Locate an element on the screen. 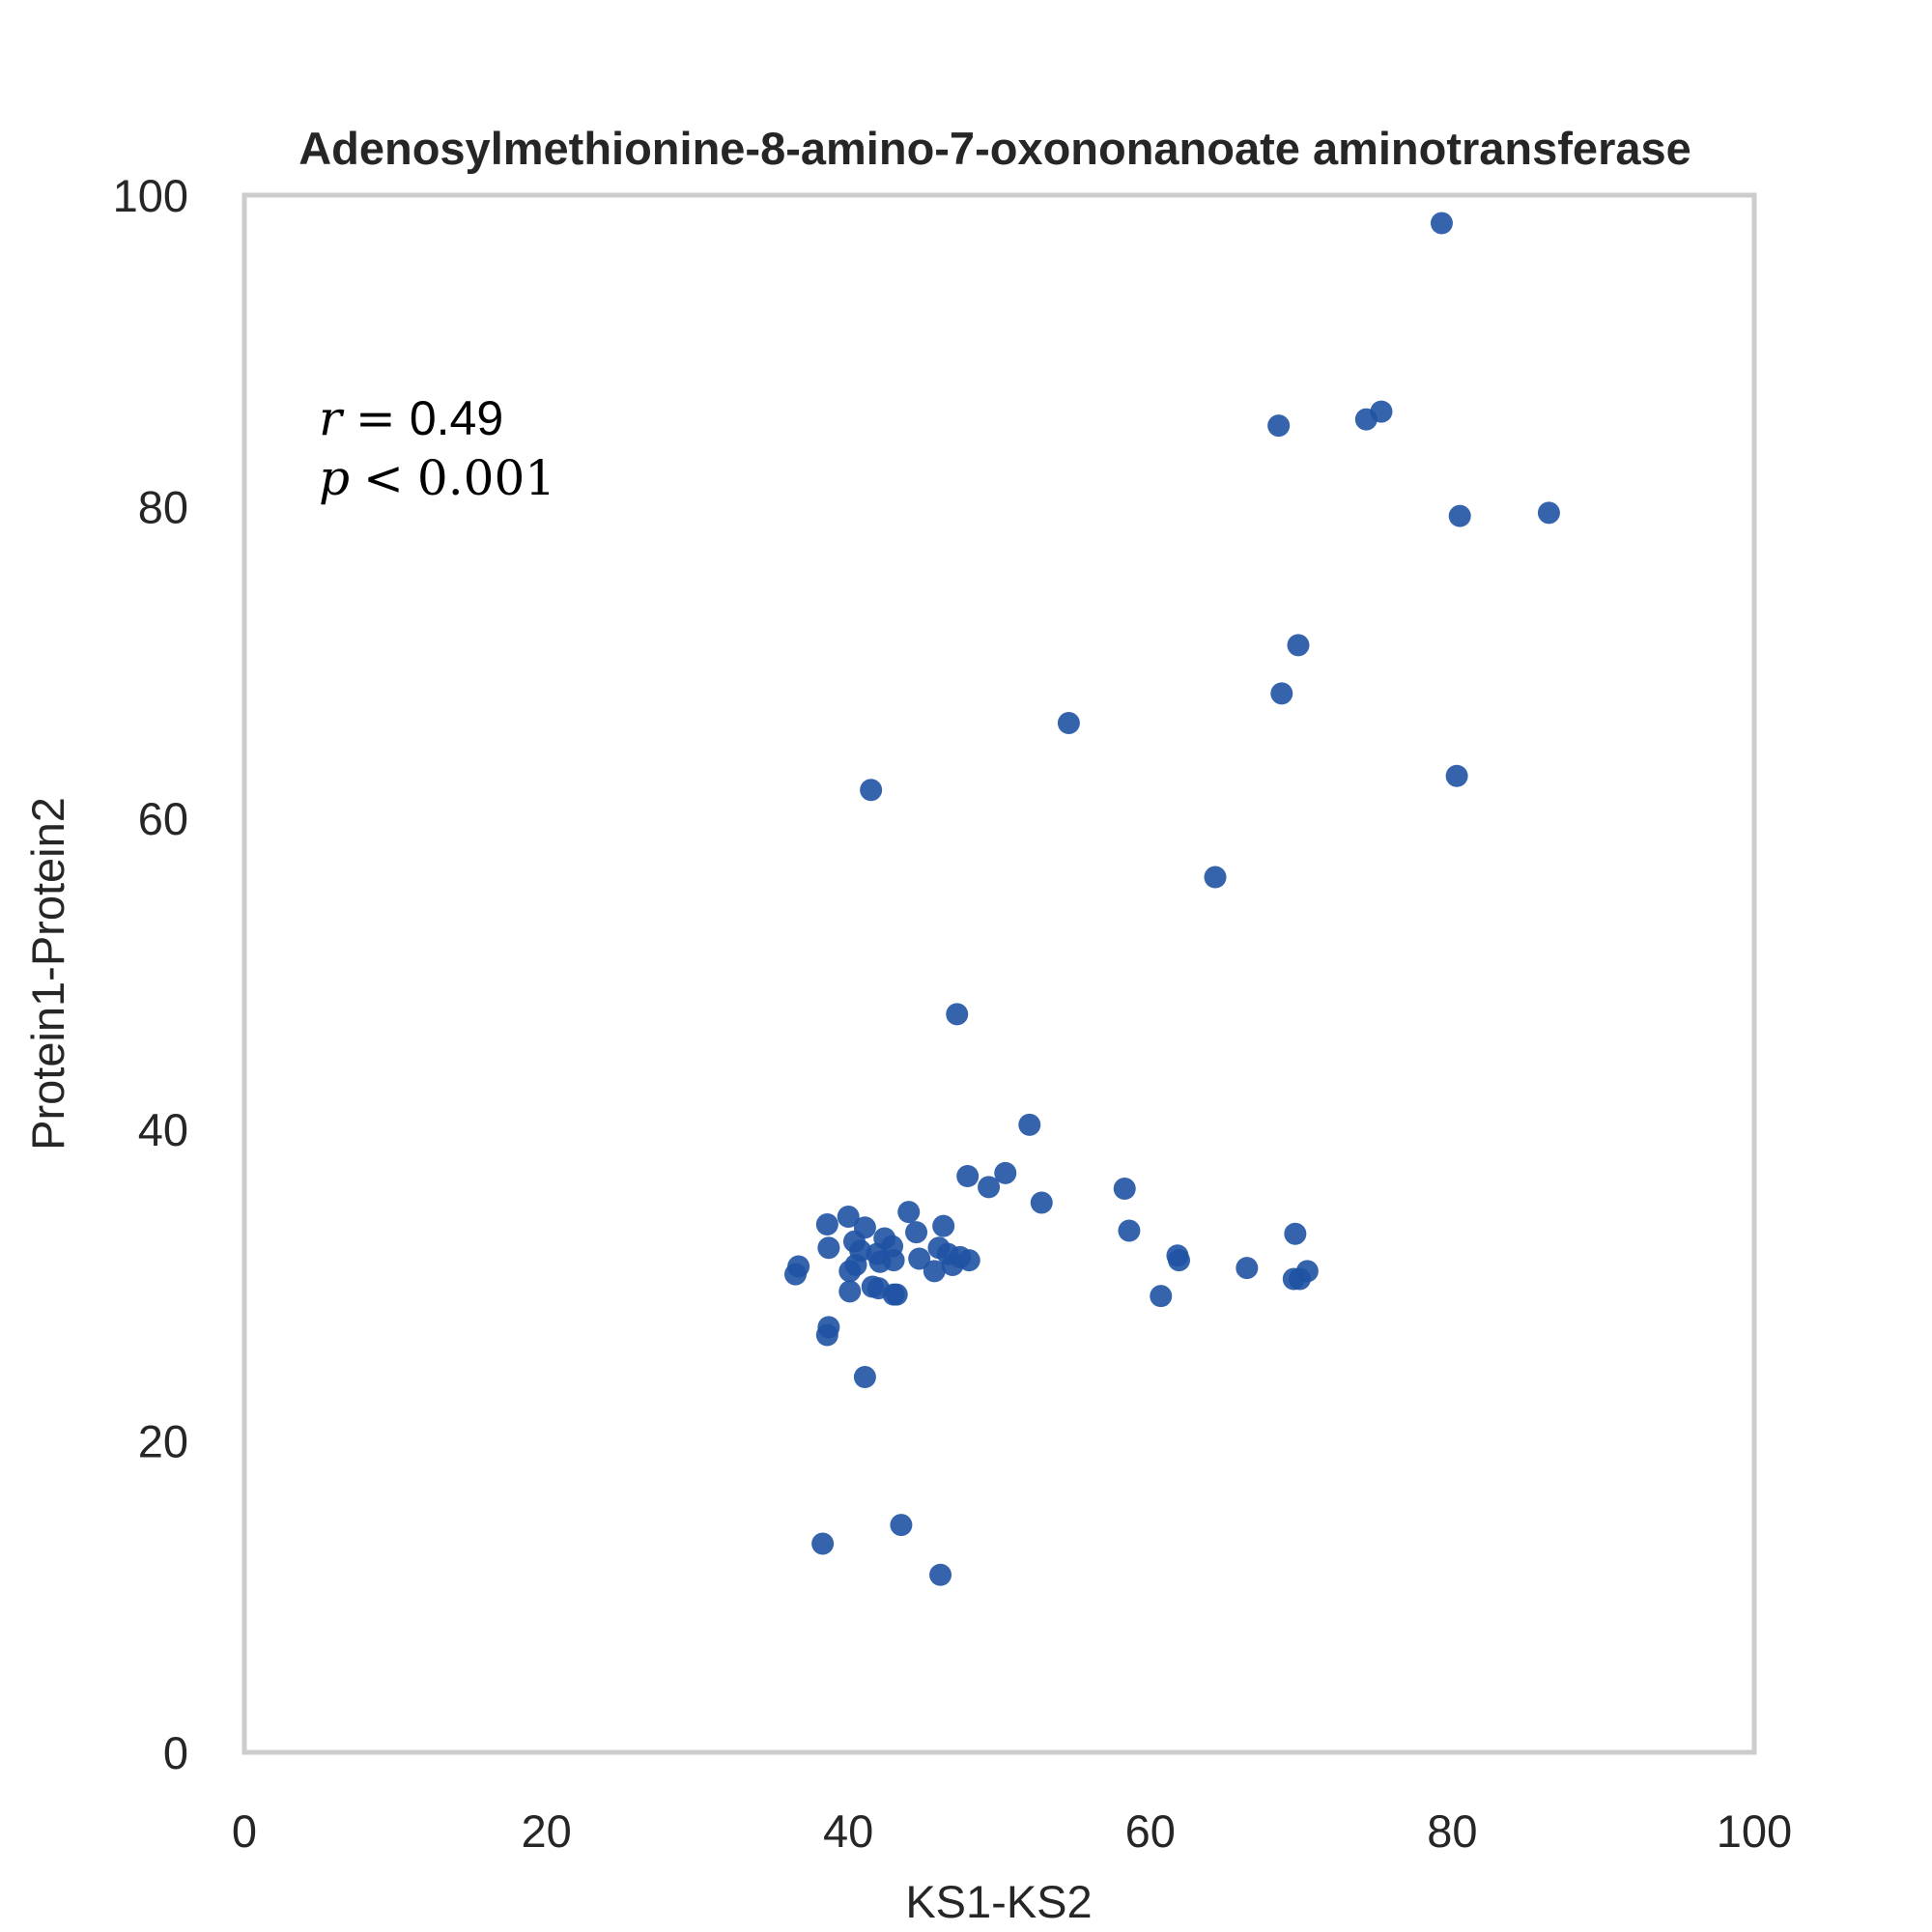  r-value: 0.49 is located at coordinates (456, 418).